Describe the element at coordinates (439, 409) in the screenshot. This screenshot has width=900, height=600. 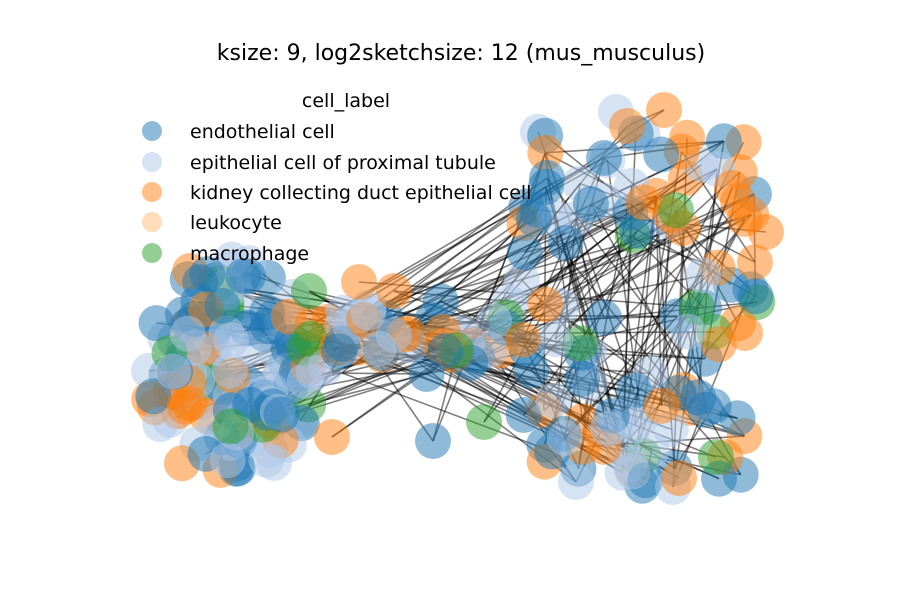
I see `graph-edge` at that location.